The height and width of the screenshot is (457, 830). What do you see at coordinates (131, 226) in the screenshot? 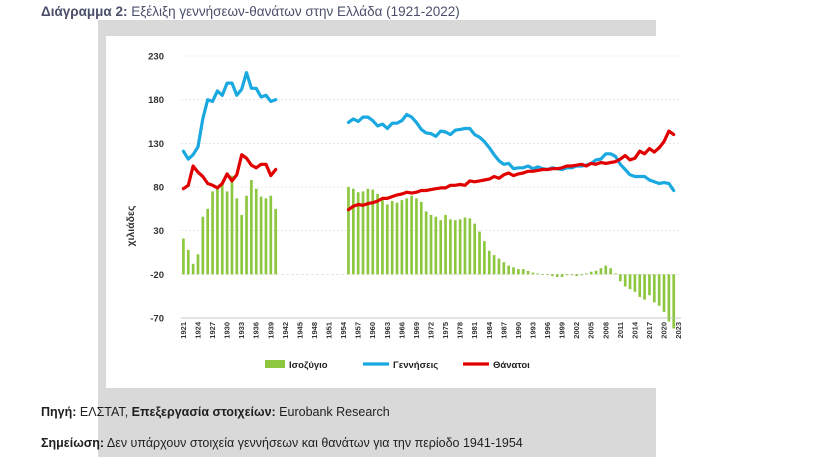
I see `y-axis-label: χιλιάδες` at bounding box center [131, 226].